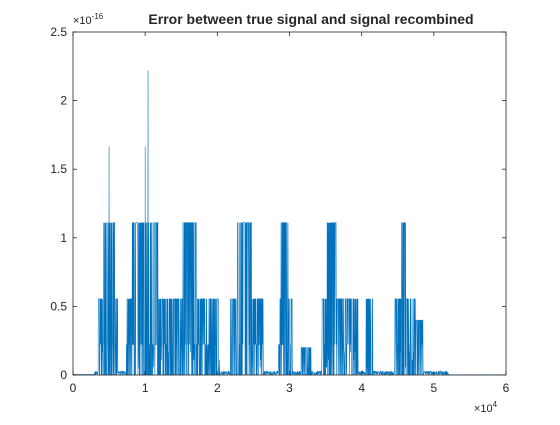 This screenshot has height=425, width=560. I want to click on y-axis-exponent-base: ×10, so click(82, 21).